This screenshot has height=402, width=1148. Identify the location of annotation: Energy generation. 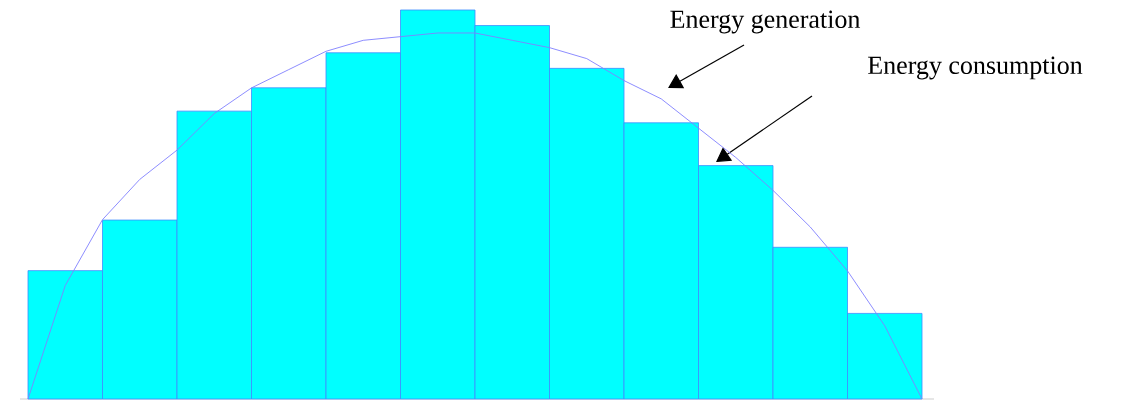
(765, 22).